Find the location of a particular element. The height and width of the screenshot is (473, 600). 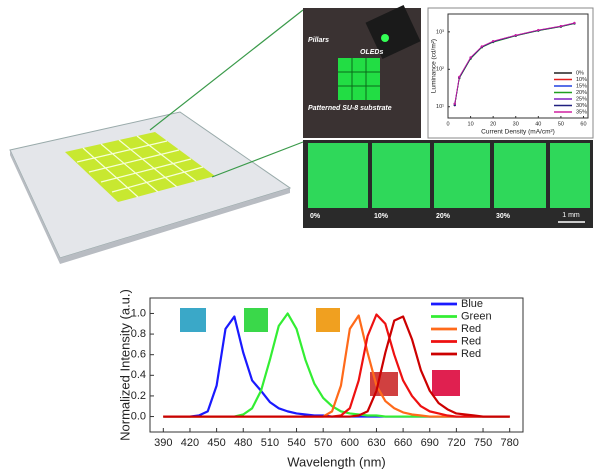

y-axis-title: Luminance (cd/m²) is located at coordinates (434, 66).